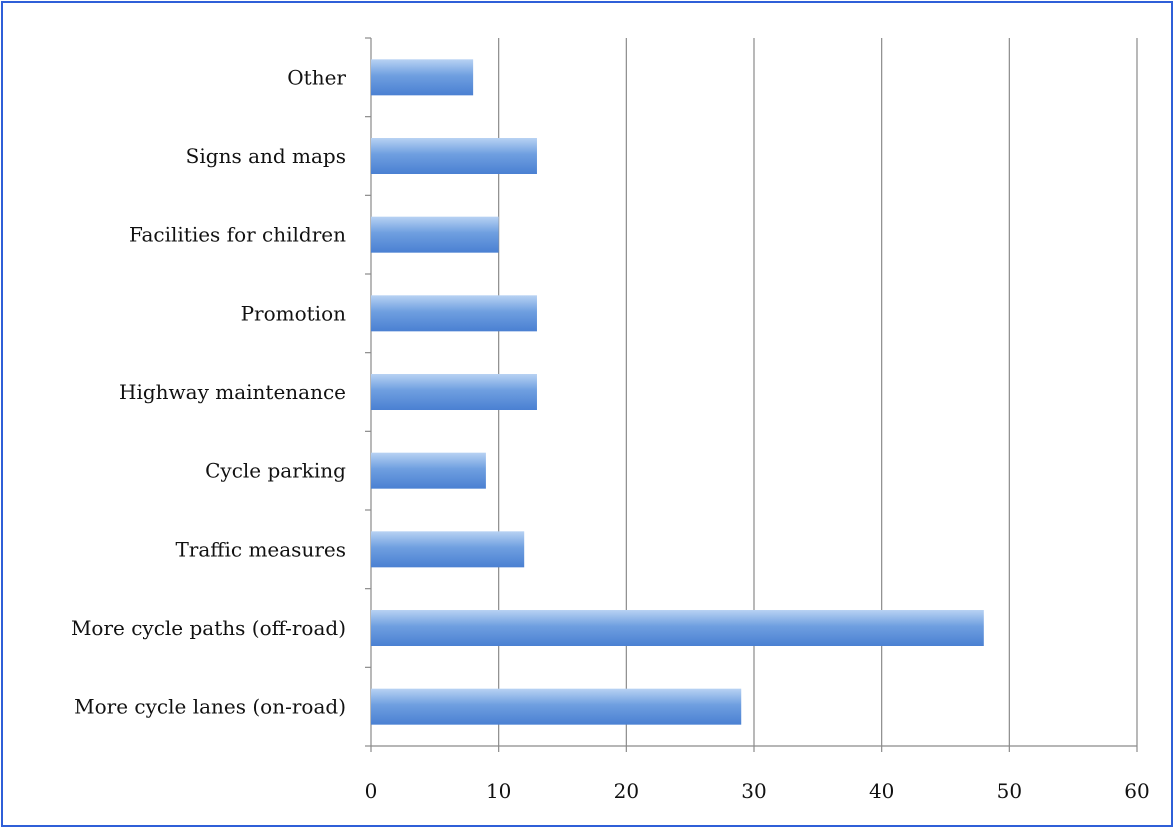 Image resolution: width=1174 pixels, height=827 pixels. What do you see at coordinates (316, 77) in the screenshot?
I see `category-label: Other` at bounding box center [316, 77].